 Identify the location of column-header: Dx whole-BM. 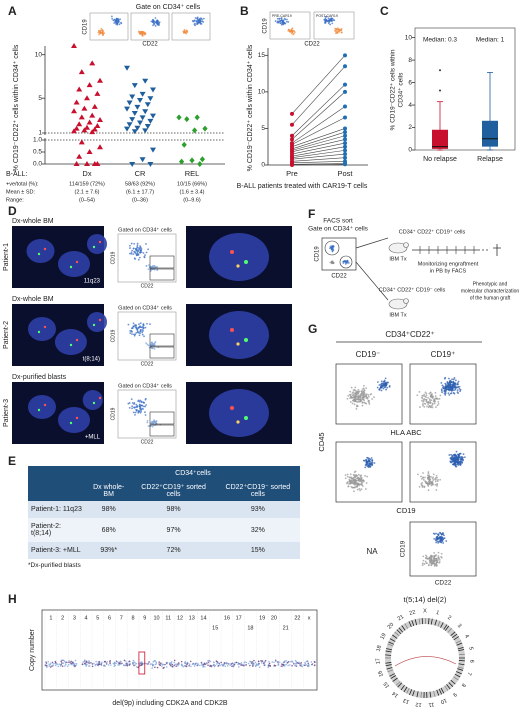
(108, 490).